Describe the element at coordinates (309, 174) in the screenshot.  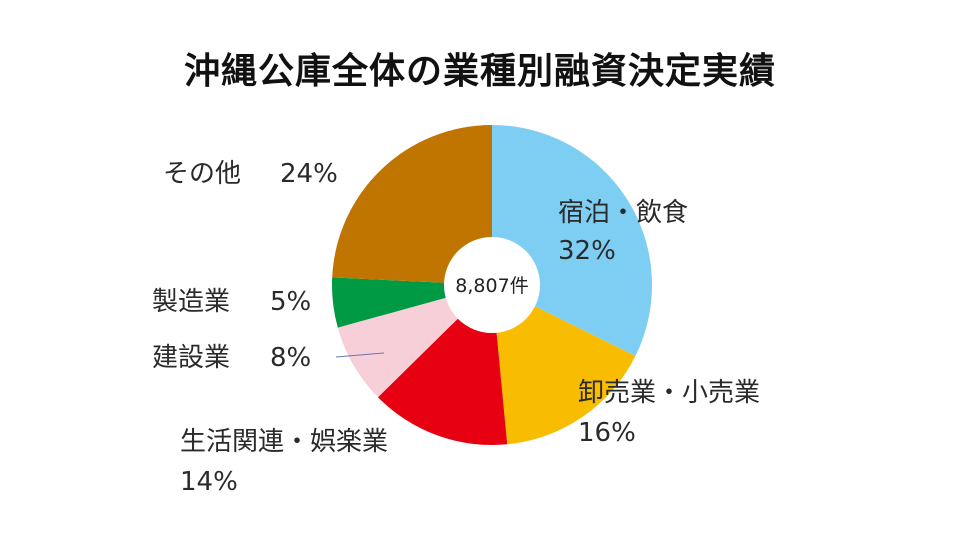
I see `slice-label-percent: 24%` at that location.